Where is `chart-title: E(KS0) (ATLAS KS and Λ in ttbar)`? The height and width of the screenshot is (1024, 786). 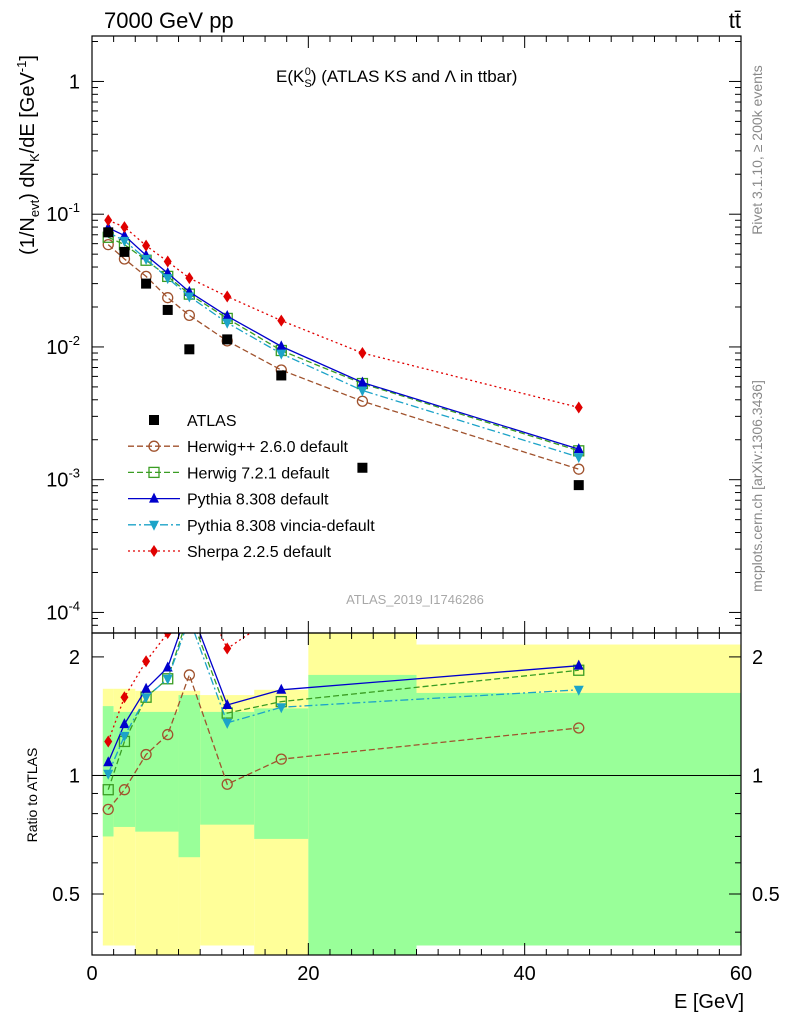
chart-title: E(KS0) (ATLAS KS and Λ in ttbar) is located at coordinates (396, 78).